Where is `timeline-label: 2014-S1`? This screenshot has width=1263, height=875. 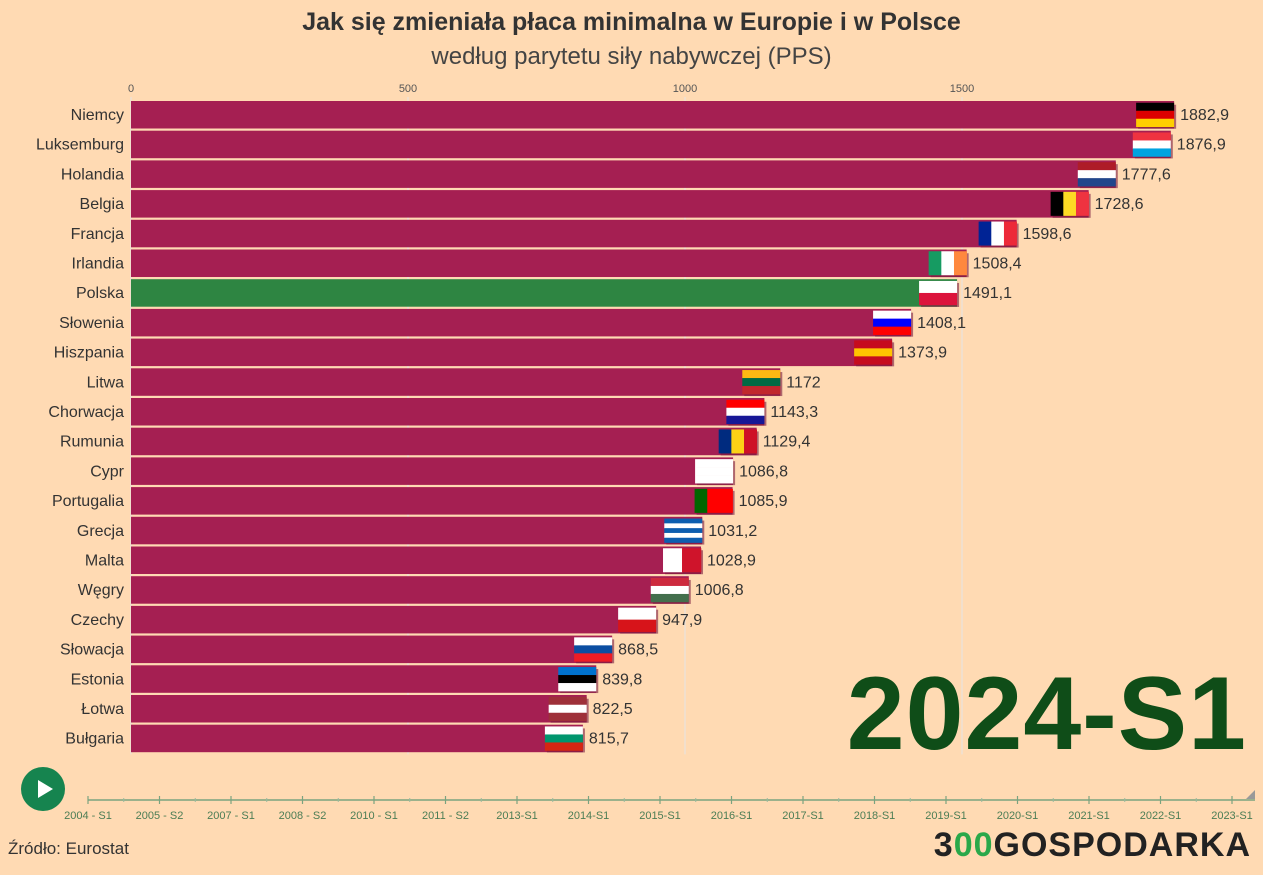 timeline-label: 2014-S1 is located at coordinates (589, 816).